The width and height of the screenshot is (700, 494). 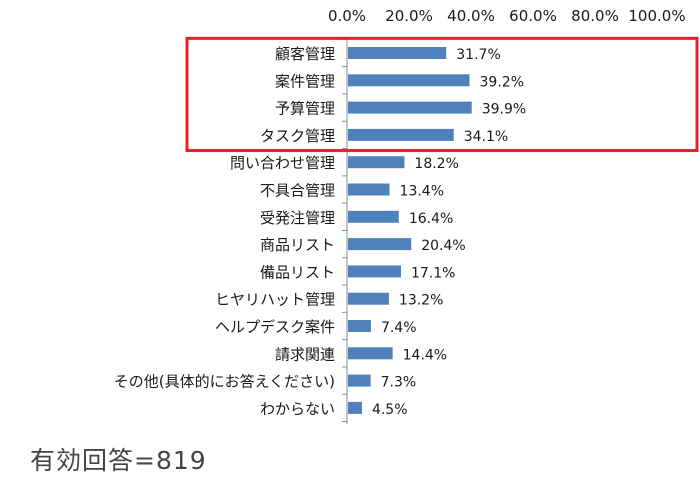 I want to click on x-tick-label: 100.0%, so click(x=656, y=16).